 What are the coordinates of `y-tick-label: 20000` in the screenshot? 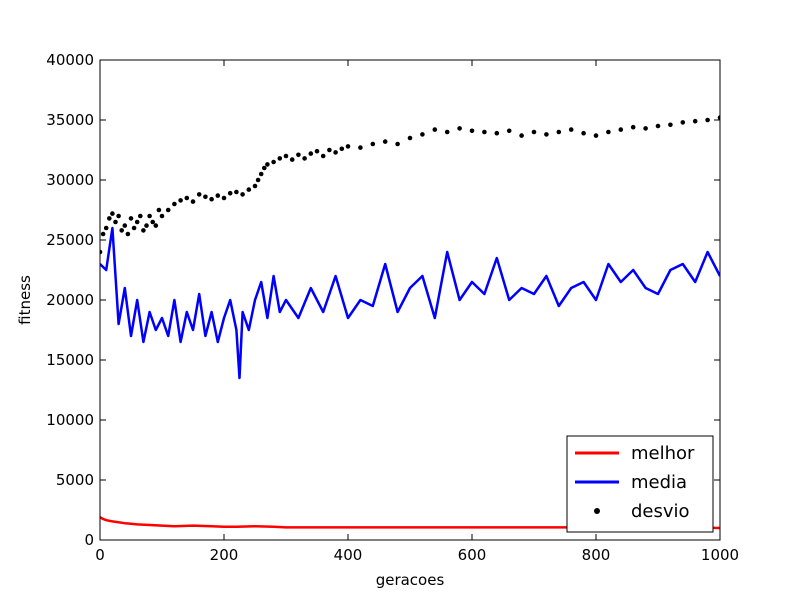 It's located at (70, 300).